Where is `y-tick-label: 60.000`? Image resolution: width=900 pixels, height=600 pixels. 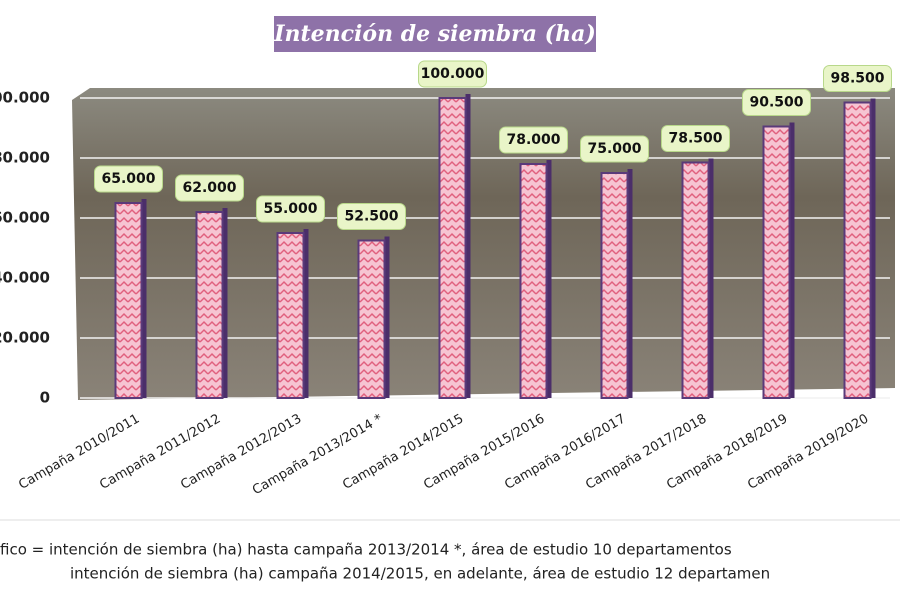 y-tick-label: 60.000 is located at coordinates (25, 218).